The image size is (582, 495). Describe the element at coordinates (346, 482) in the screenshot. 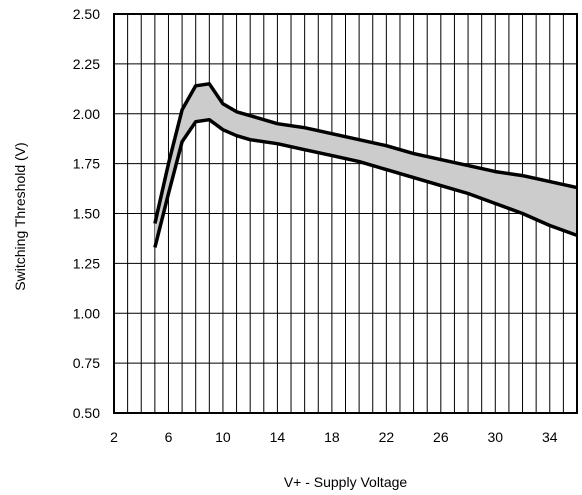

I see `x-axis-label: V+ - Supply Voltage` at that location.